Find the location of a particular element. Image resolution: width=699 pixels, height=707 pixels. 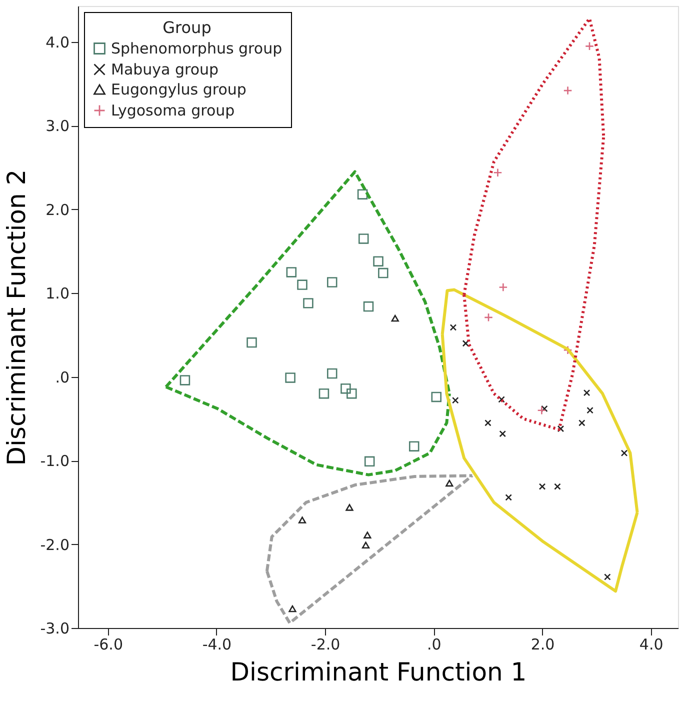

legend-label: Lygosoma group is located at coordinates (173, 111).